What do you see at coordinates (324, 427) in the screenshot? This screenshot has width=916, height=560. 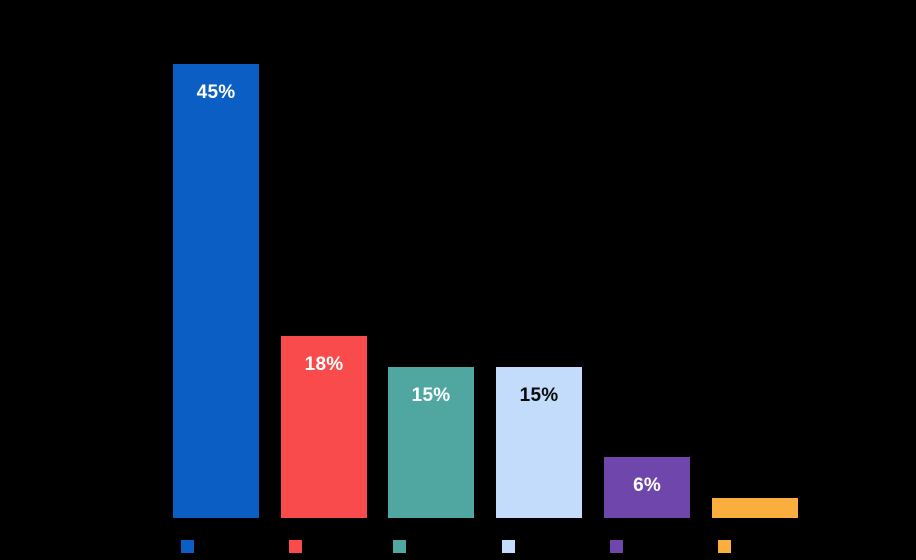 I see `bar-2: 18%` at bounding box center [324, 427].